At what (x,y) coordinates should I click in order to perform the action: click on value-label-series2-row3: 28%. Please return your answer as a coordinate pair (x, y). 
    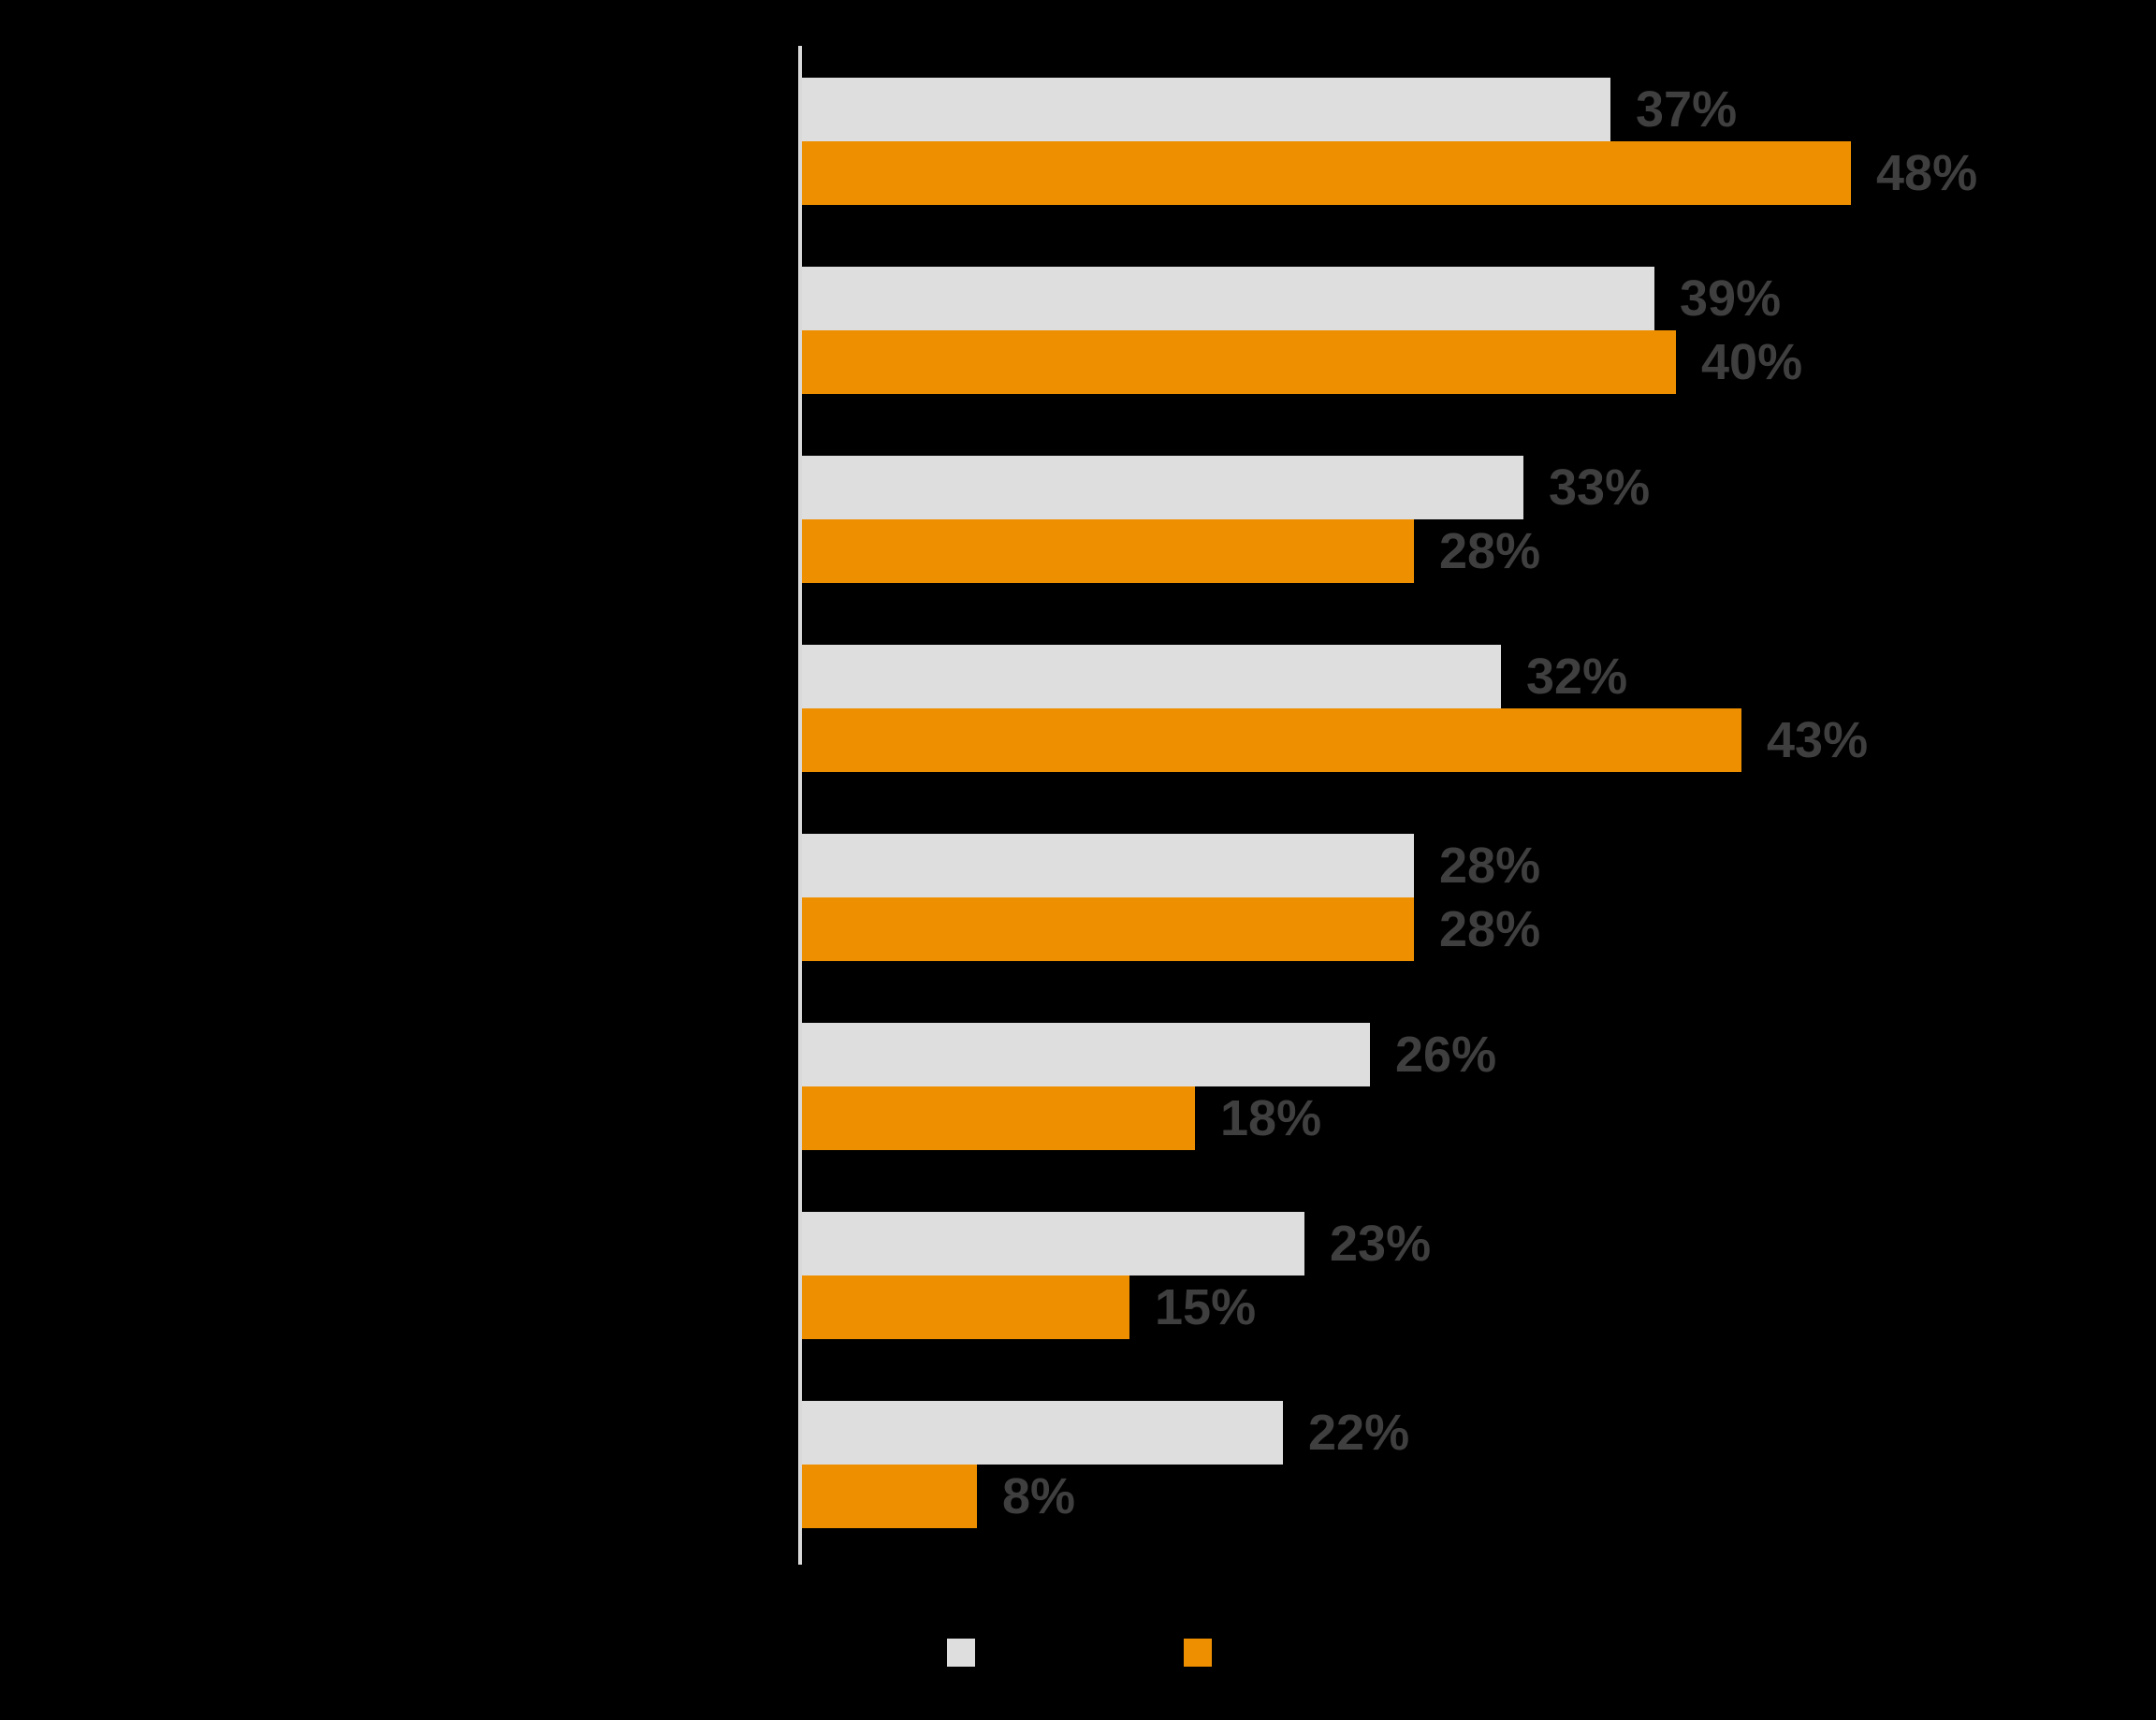
    Looking at the image, I should click on (1490, 551).